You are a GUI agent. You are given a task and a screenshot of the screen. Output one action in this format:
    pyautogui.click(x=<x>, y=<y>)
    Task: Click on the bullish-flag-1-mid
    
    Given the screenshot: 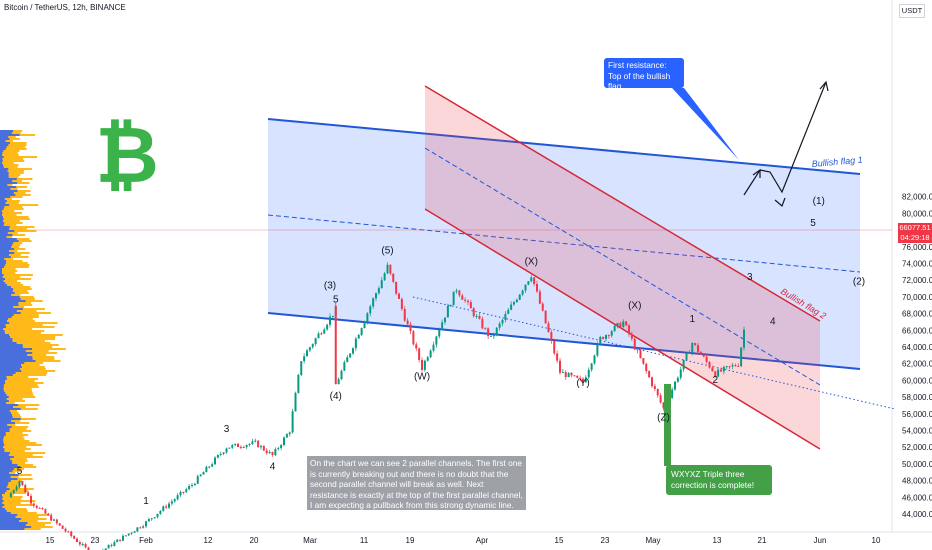 What is the action you would take?
    pyautogui.click(x=564, y=243)
    